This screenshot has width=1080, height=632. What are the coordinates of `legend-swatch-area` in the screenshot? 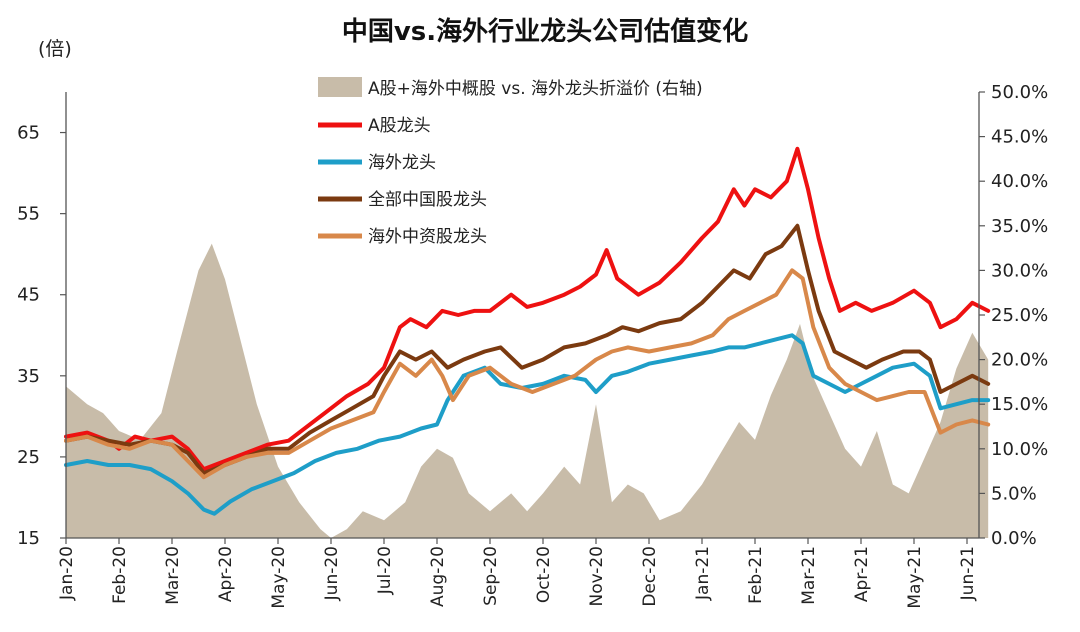 It's located at (340, 87).